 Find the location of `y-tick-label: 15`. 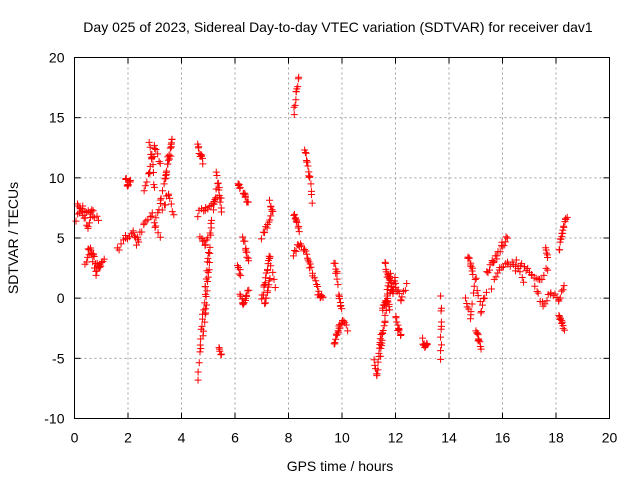

y-tick-label: 15 is located at coordinates (57, 118).